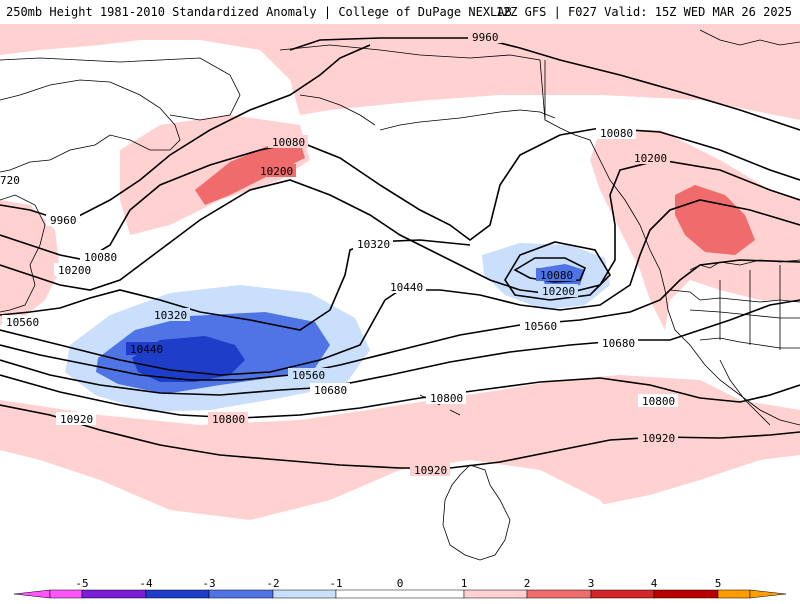 The width and height of the screenshot is (800, 604). What do you see at coordinates (476, 512) in the screenshot?
I see `australia-coastline` at bounding box center [476, 512].